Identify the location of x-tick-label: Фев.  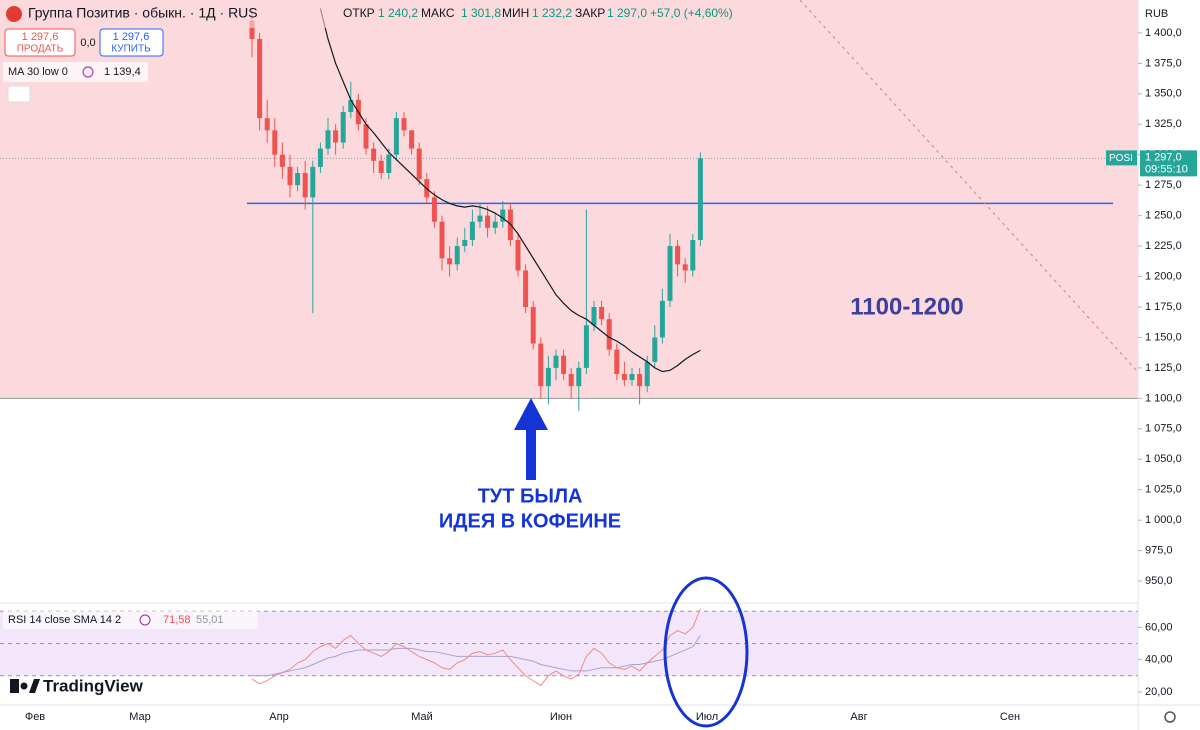
(35, 717).